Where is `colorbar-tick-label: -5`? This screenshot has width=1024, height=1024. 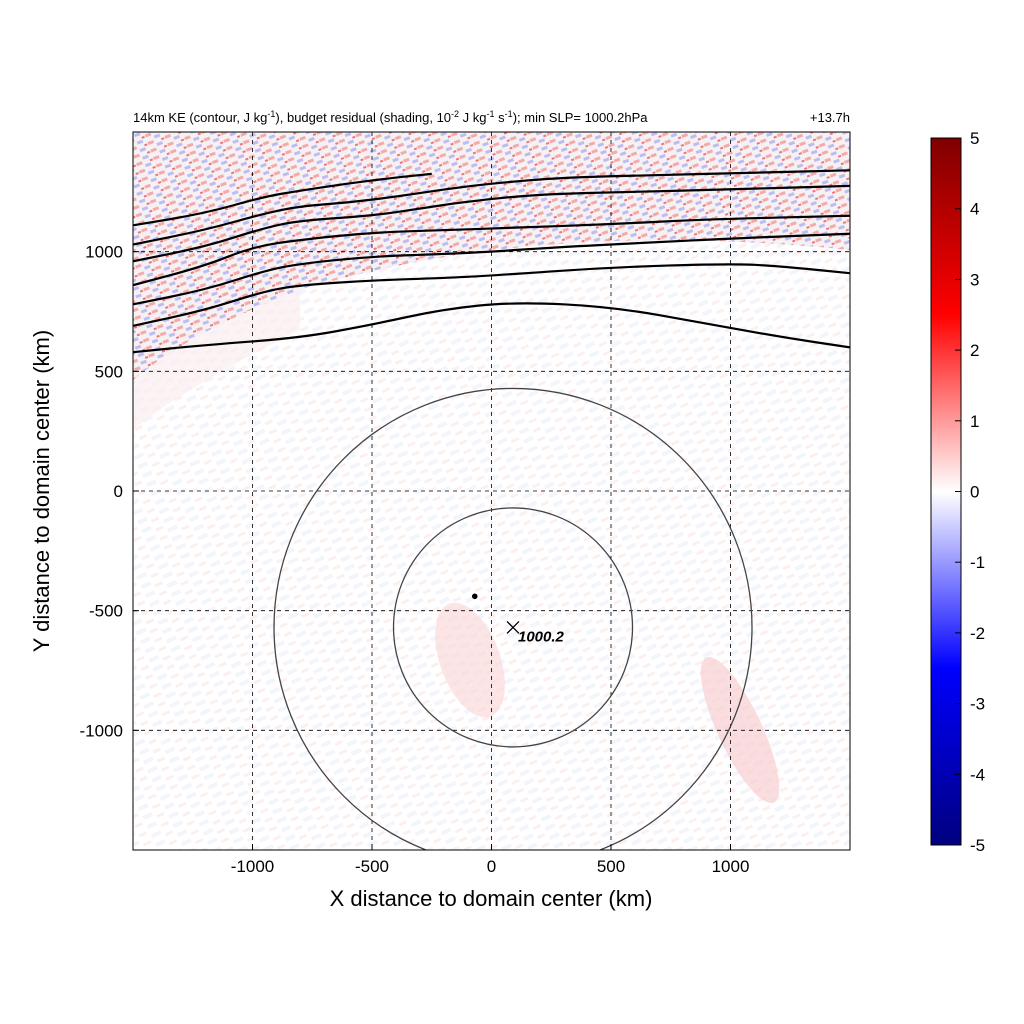 colorbar-tick-label: -5 is located at coordinates (977, 845).